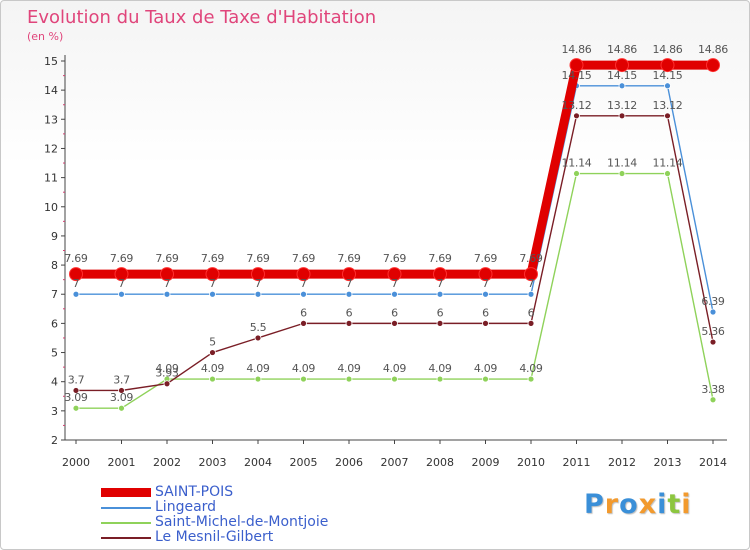 This screenshot has width=750, height=550. What do you see at coordinates (674, 504) in the screenshot?
I see `logo-letter: t` at bounding box center [674, 504].